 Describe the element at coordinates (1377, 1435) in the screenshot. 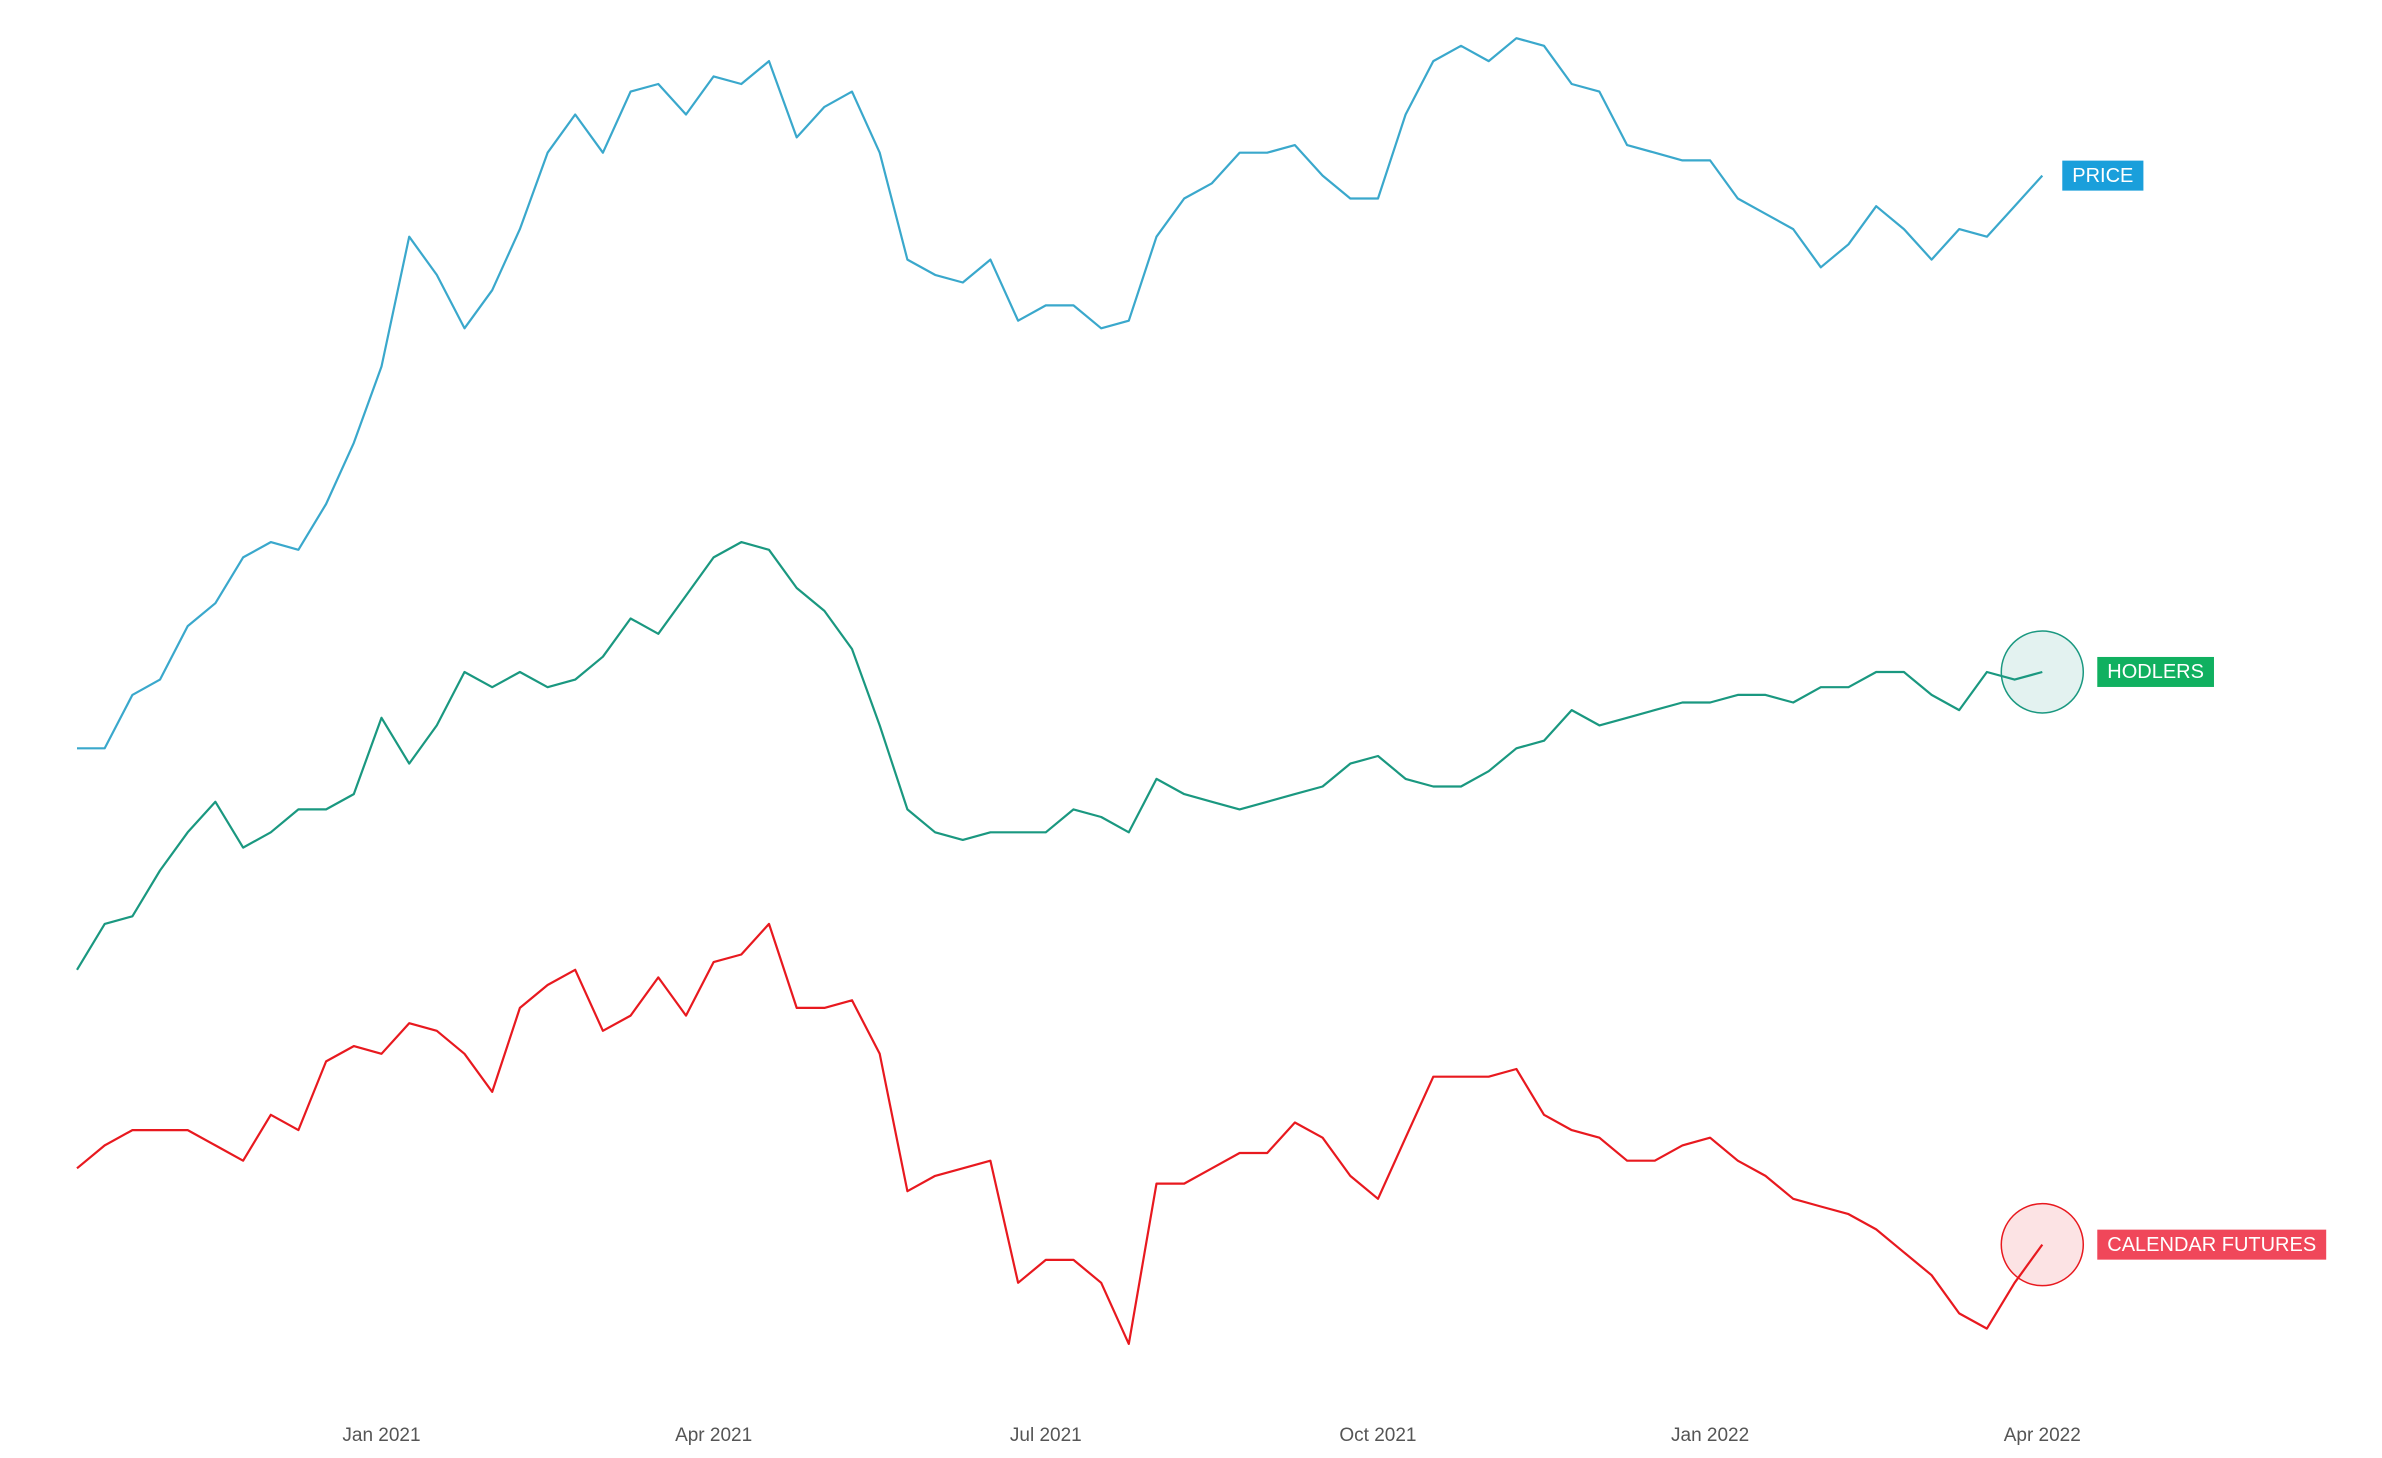

I see `x-tick-label: Oct 2021` at that location.